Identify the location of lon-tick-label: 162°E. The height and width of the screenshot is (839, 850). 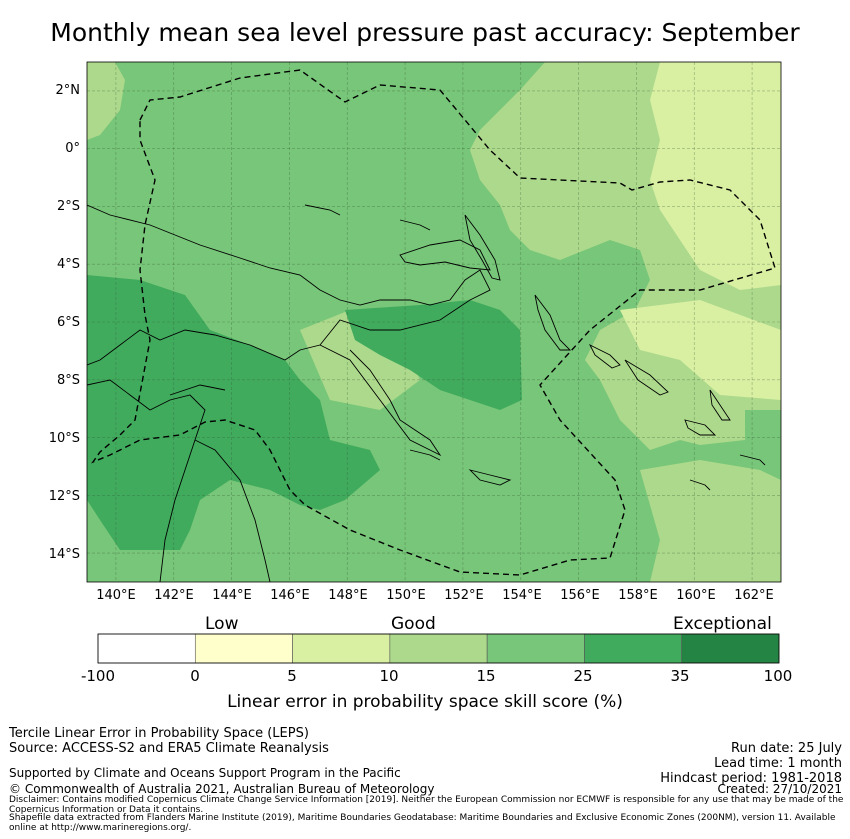
(754, 595).